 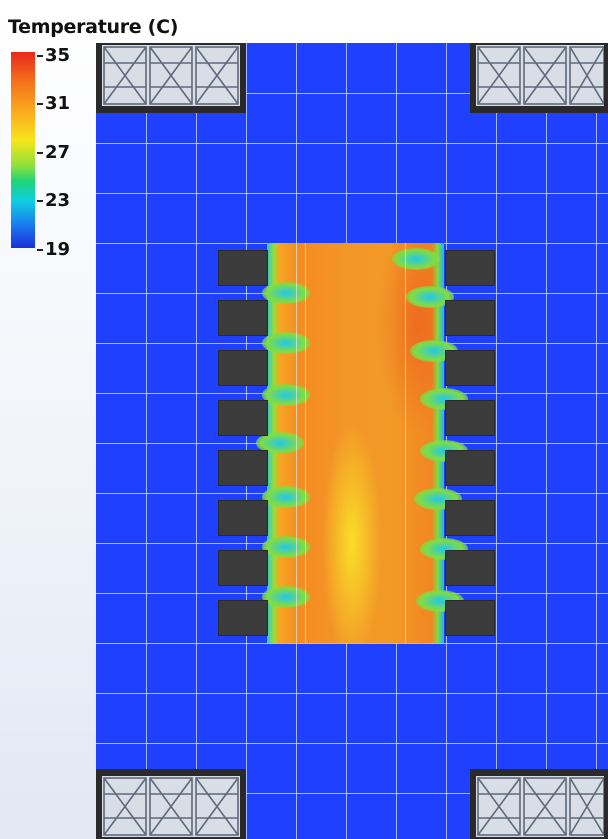 I want to click on tick-label-19: 19, so click(x=58, y=249).